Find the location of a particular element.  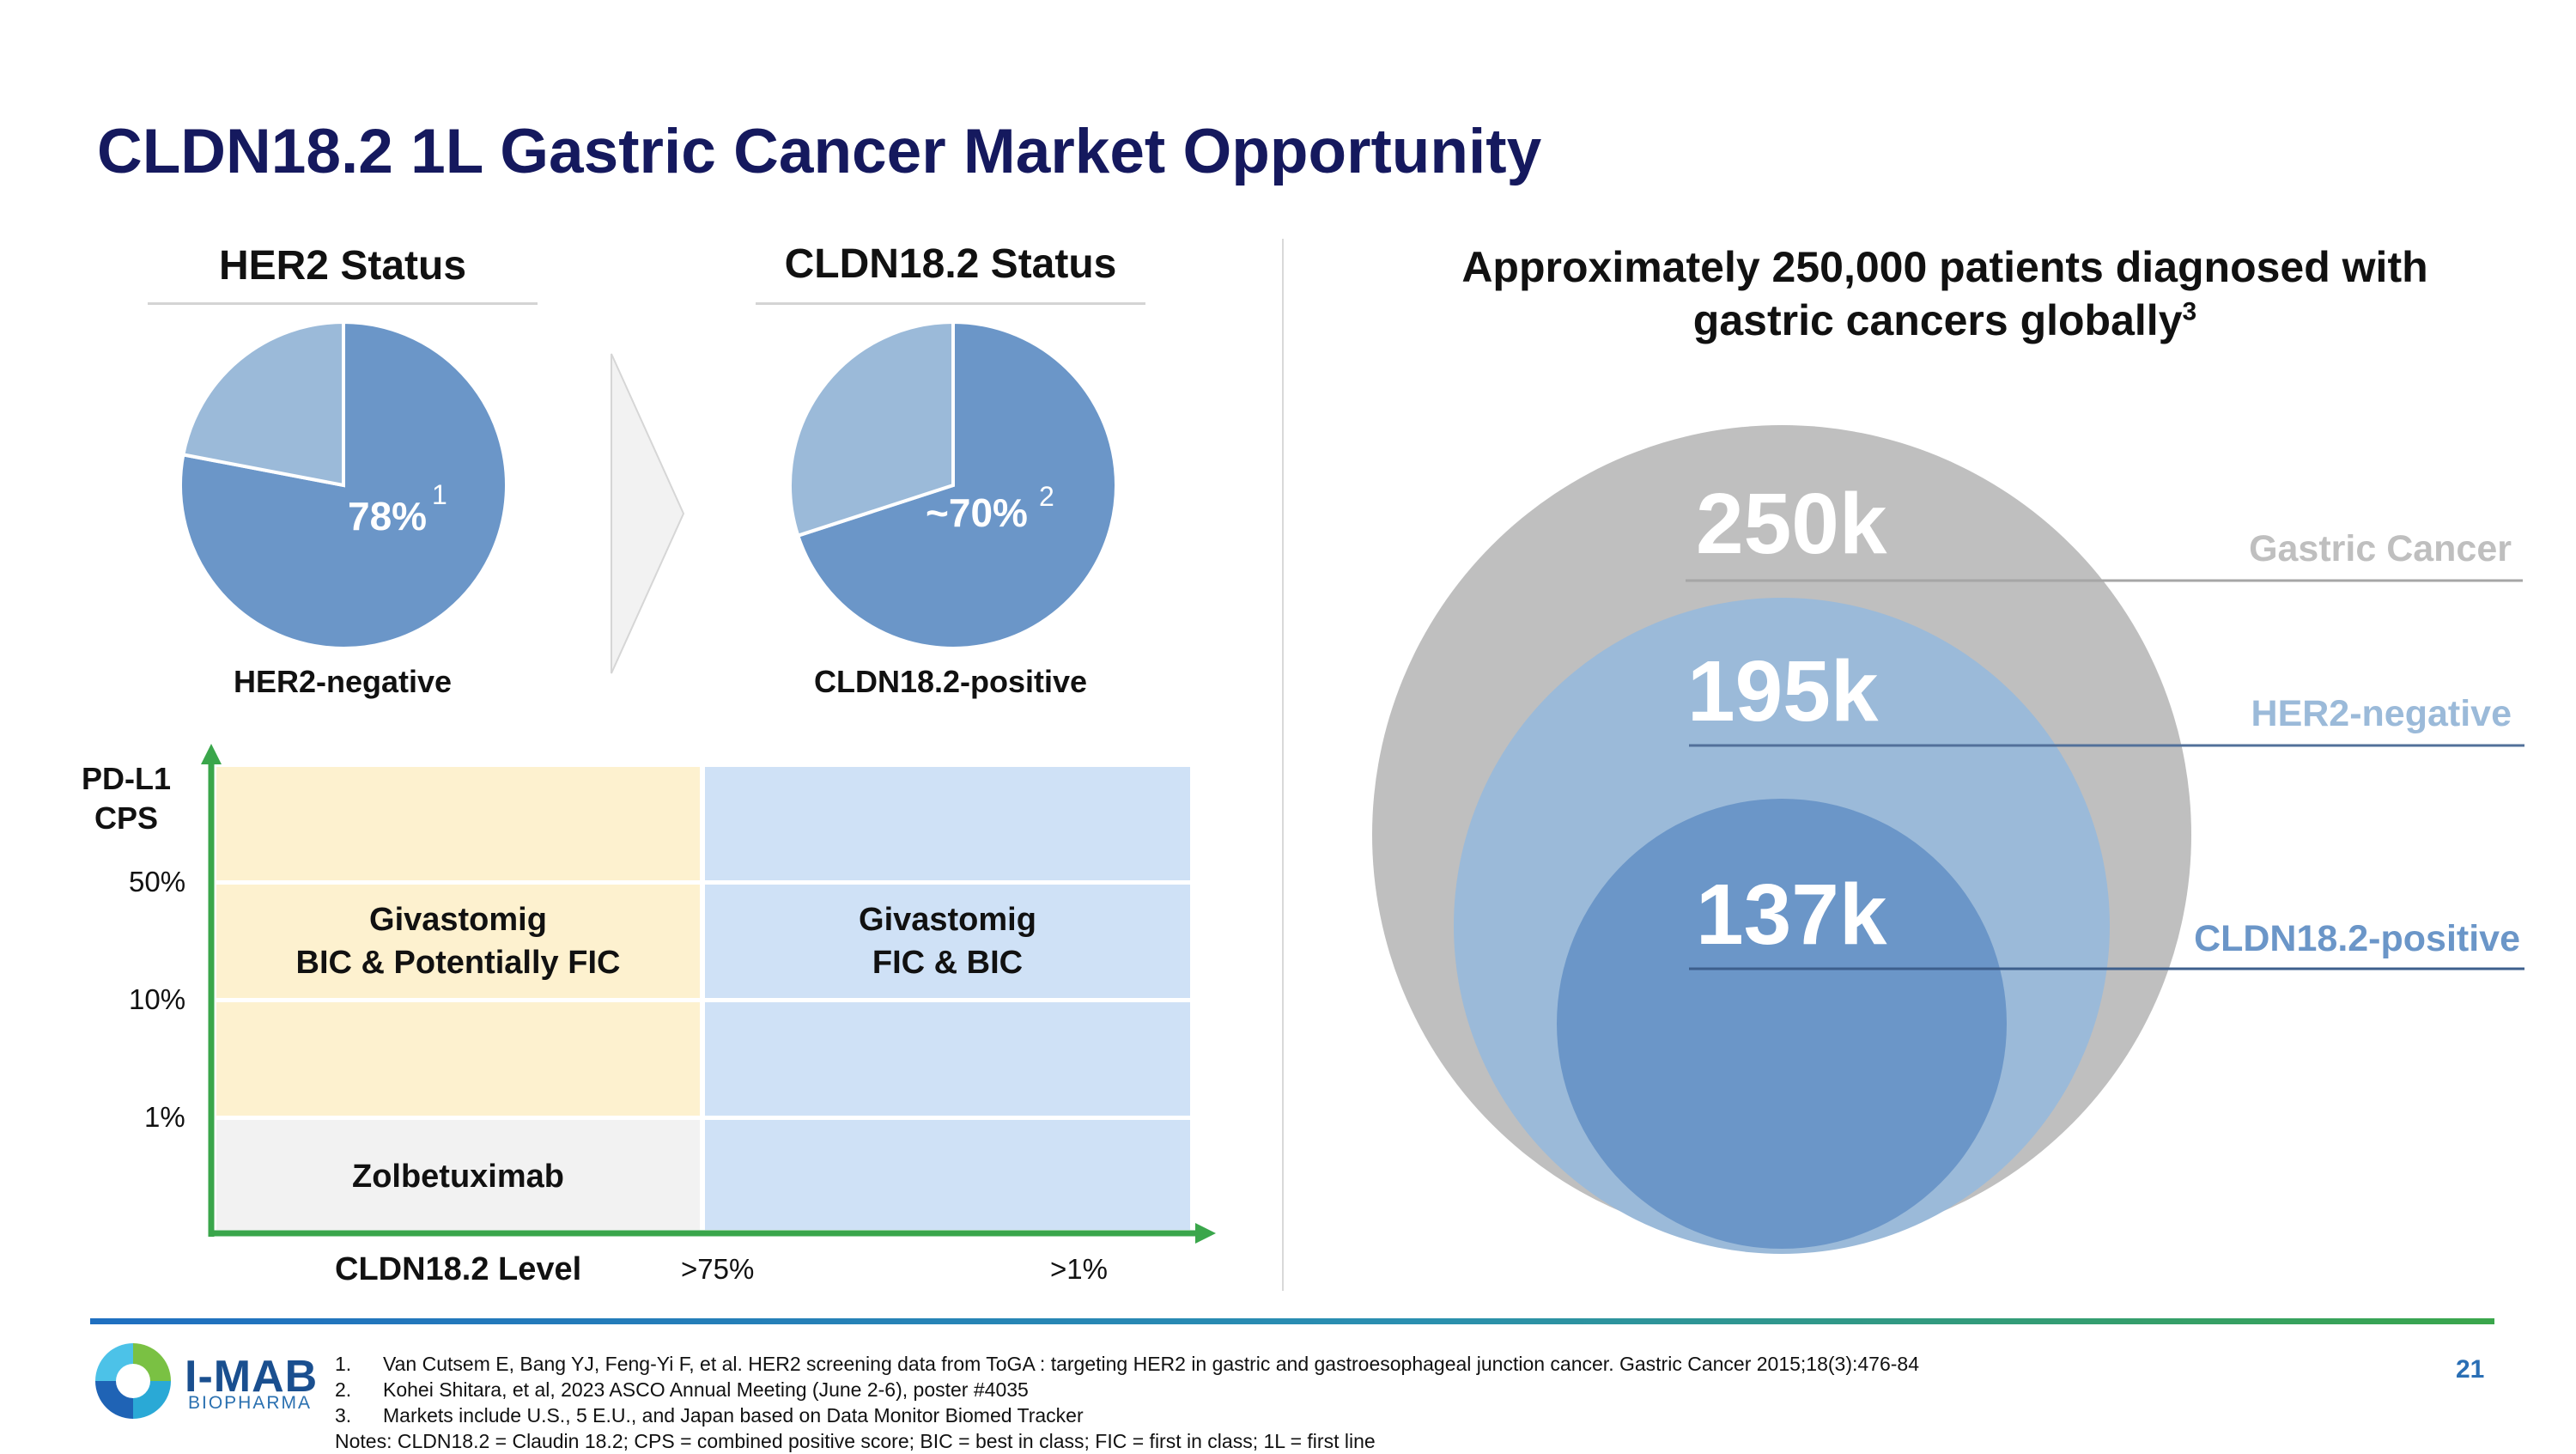

her2-pie-chart is located at coordinates (344, 484).